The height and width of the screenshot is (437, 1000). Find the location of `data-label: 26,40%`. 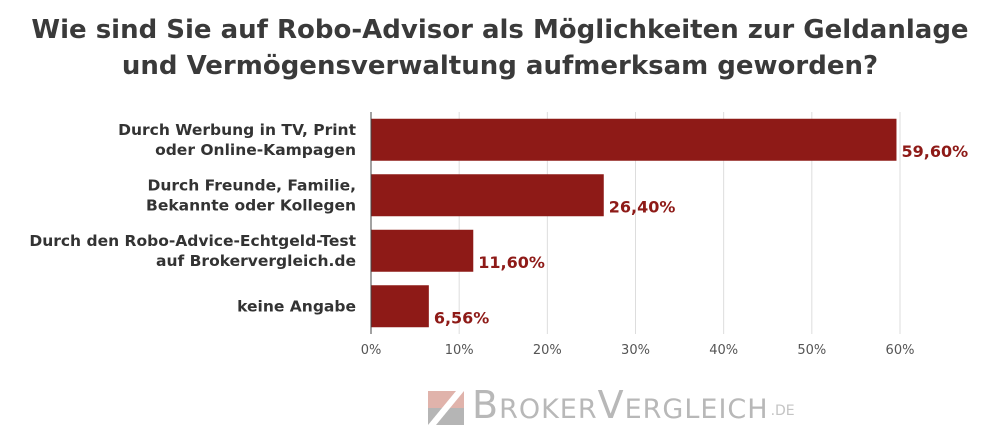

data-label: 26,40% is located at coordinates (642, 206).